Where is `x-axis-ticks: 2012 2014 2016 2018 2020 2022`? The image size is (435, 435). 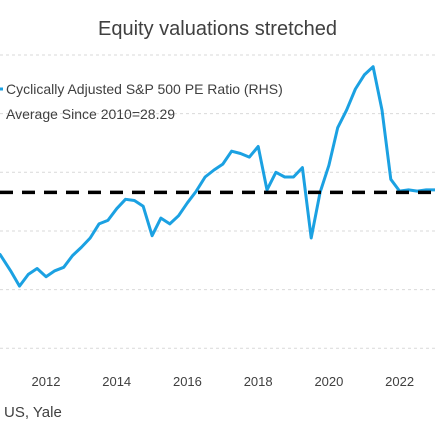
x-axis-ticks: 2012 2014 2016 2018 2020 2022 is located at coordinates (223, 381).